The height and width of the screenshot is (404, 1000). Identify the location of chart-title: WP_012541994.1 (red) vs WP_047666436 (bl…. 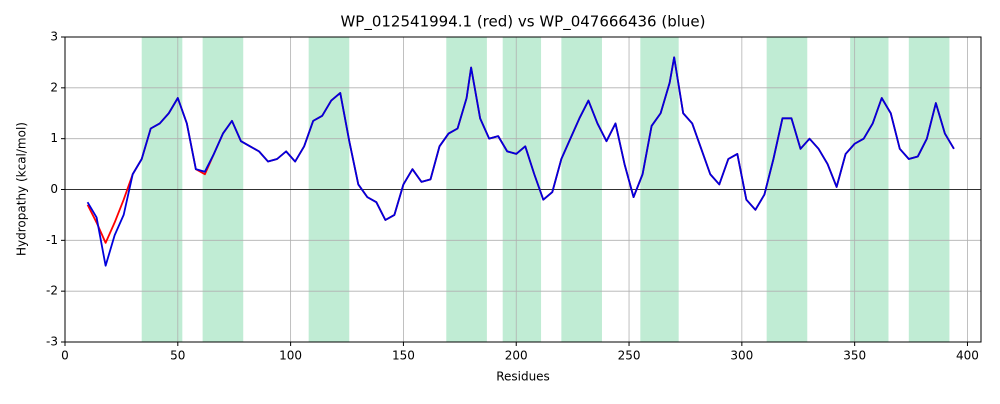
(522, 22).